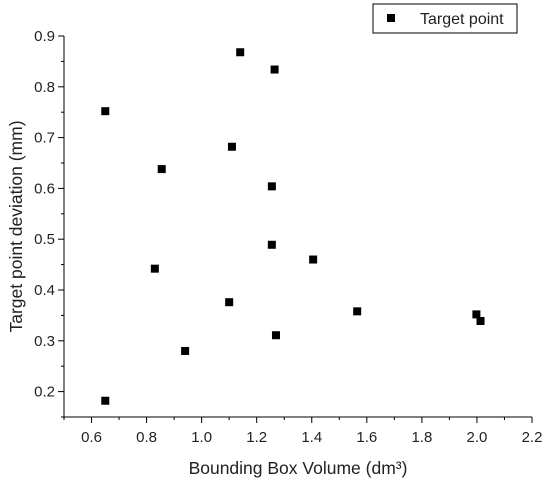 This screenshot has width=550, height=484. Describe the element at coordinates (44, 87) in the screenshot. I see `y-tick-label: 0.8` at that location.